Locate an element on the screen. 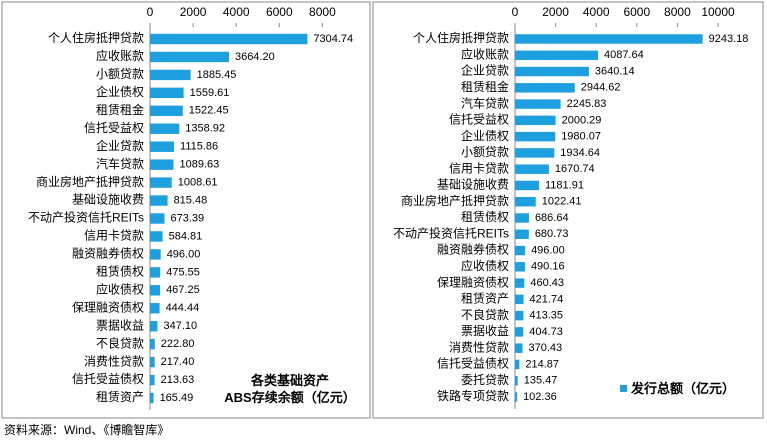  value-label: 1022.41 is located at coordinates (562, 202).